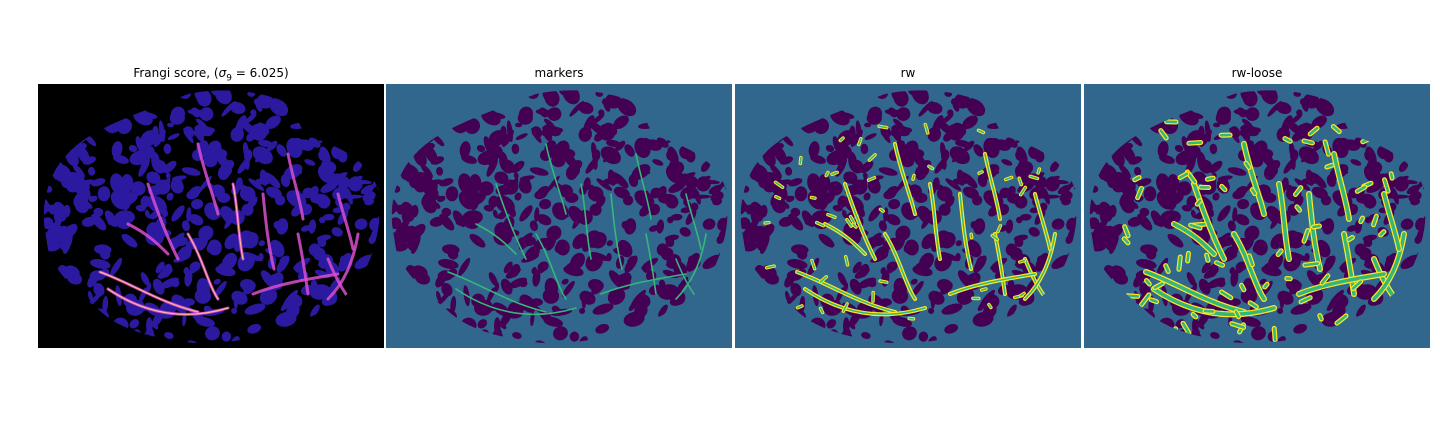 The width and height of the screenshot is (1440, 432). Describe the element at coordinates (229, 78) in the screenshot. I see `sigma-subscript: 9` at that location.